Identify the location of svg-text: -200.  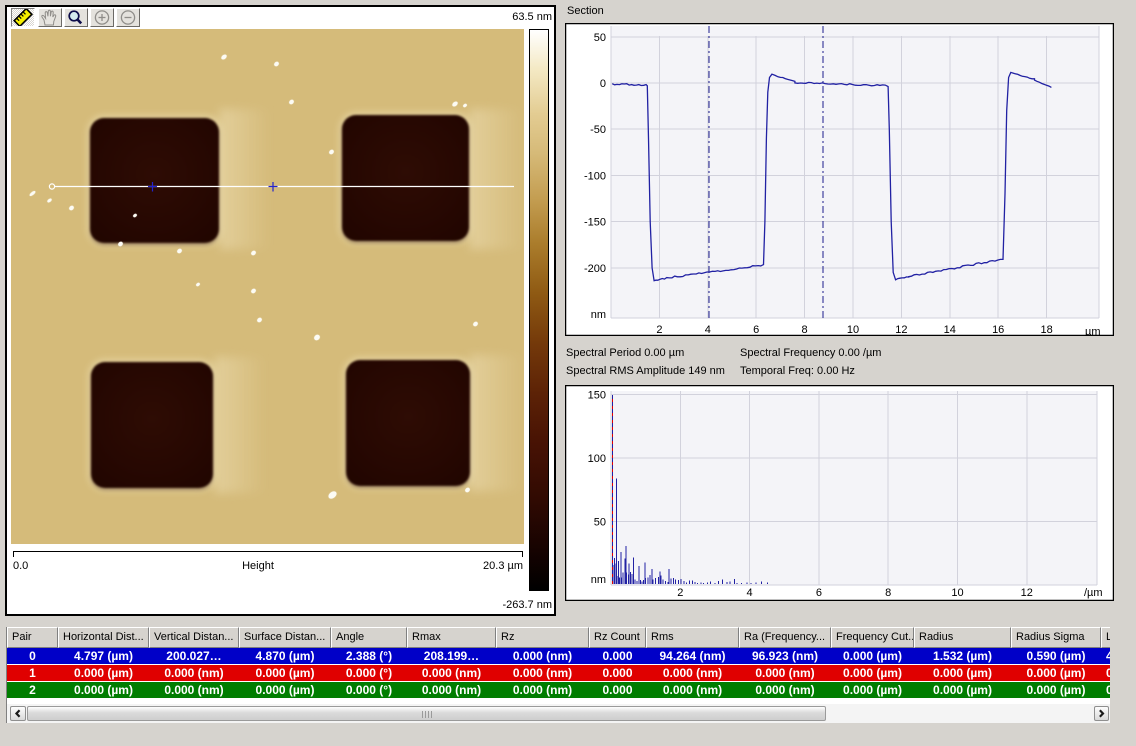
(595, 269).